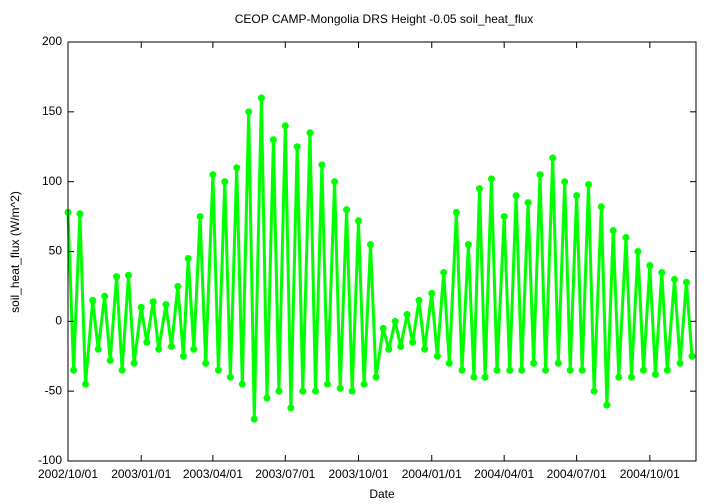 The width and height of the screenshot is (720, 504). Describe the element at coordinates (56, 251) in the screenshot. I see `y-tick-label: 50` at that location.